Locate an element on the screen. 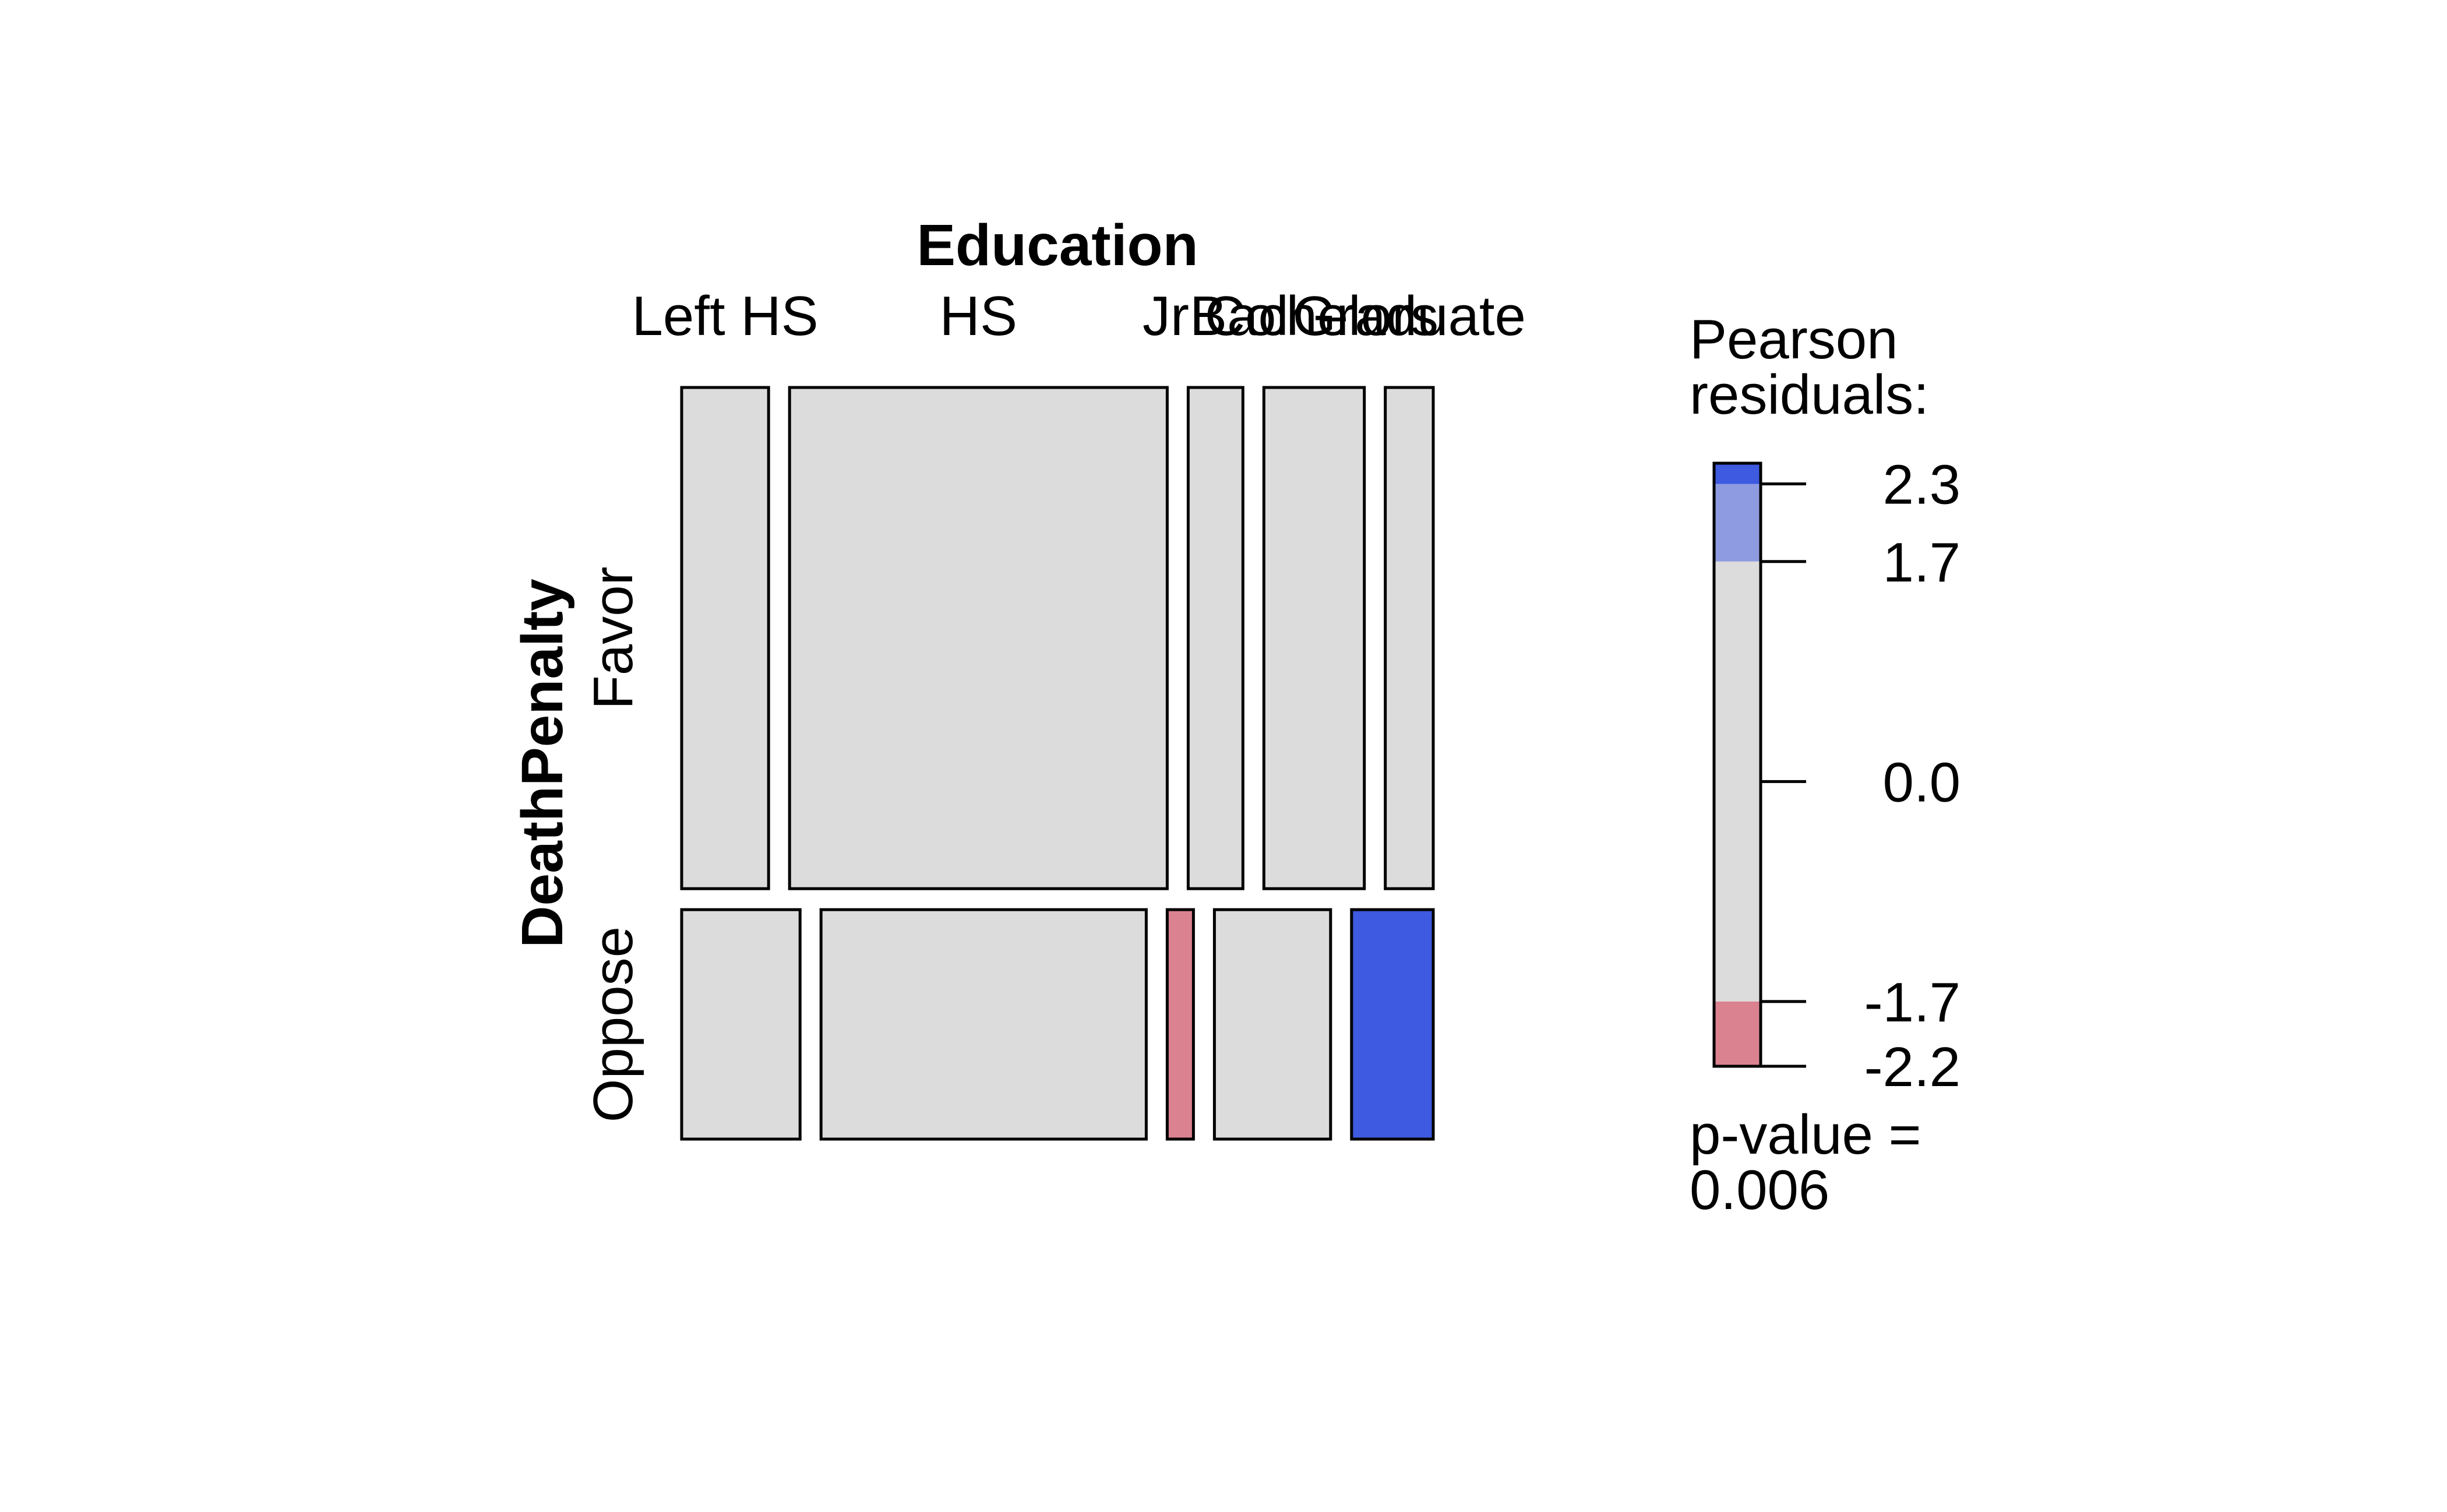 This screenshot has width=2447, height=1512. legend-tick-label-4: -2.2 is located at coordinates (1912, 1067).